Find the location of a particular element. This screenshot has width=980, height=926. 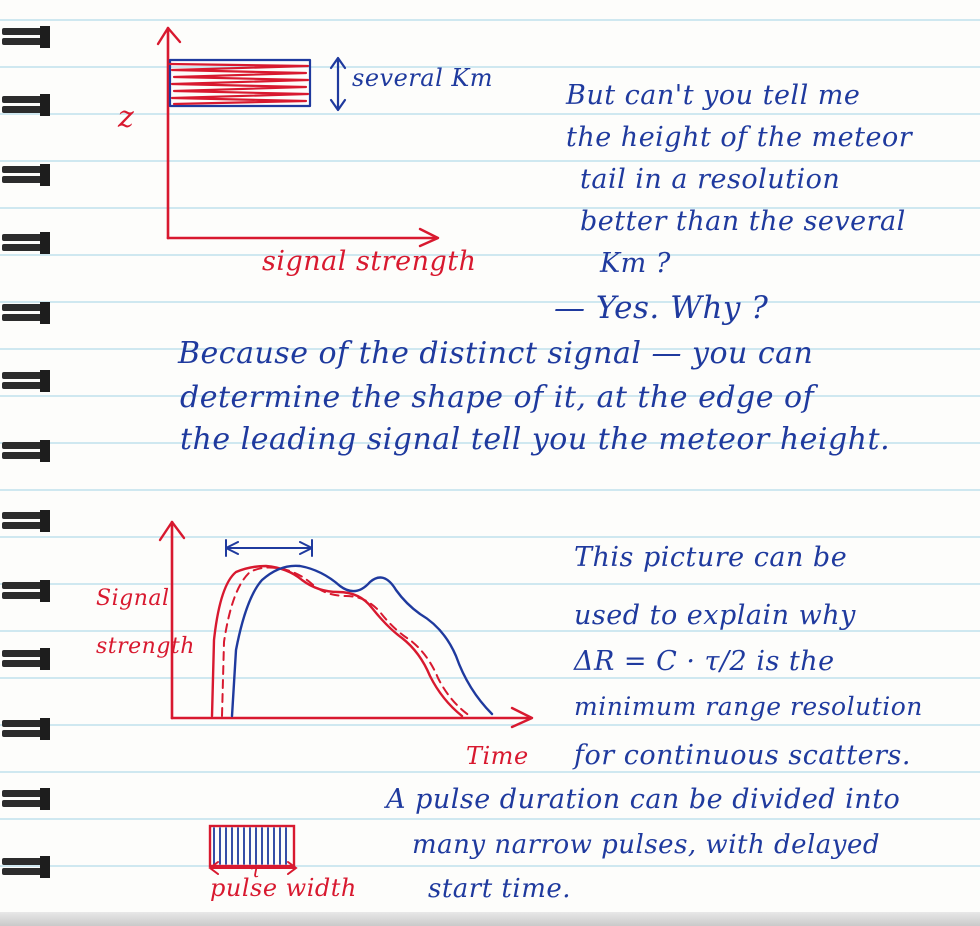

narrow-pulses is located at coordinates (250, 846).